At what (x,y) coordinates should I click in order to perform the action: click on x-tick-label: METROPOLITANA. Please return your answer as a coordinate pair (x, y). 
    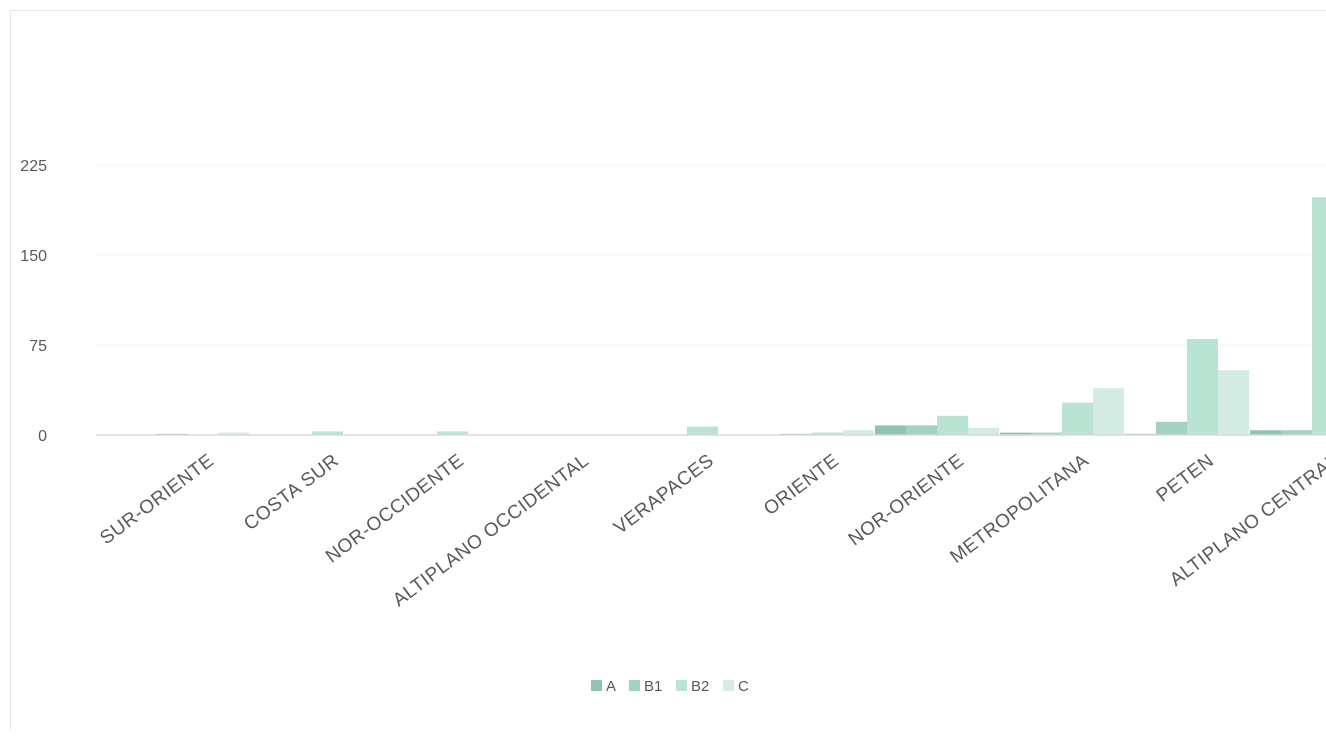
    Looking at the image, I should click on (1019, 509).